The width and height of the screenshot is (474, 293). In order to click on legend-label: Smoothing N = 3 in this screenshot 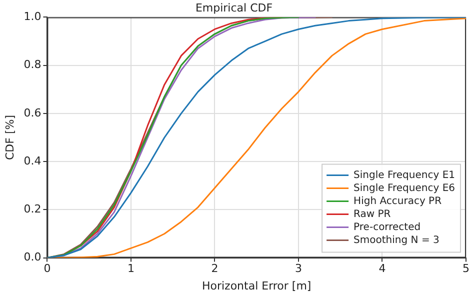, I will do `click(397, 240)`.